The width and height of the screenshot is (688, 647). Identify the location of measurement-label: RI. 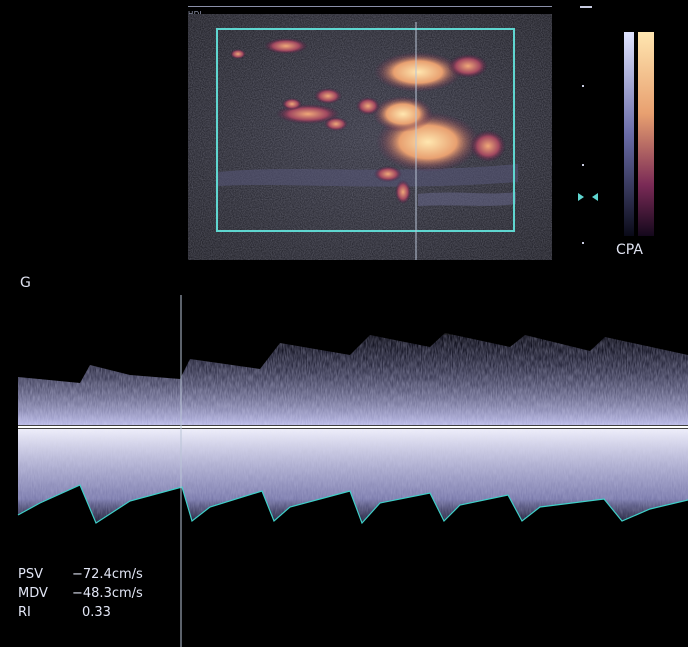
(24, 612).